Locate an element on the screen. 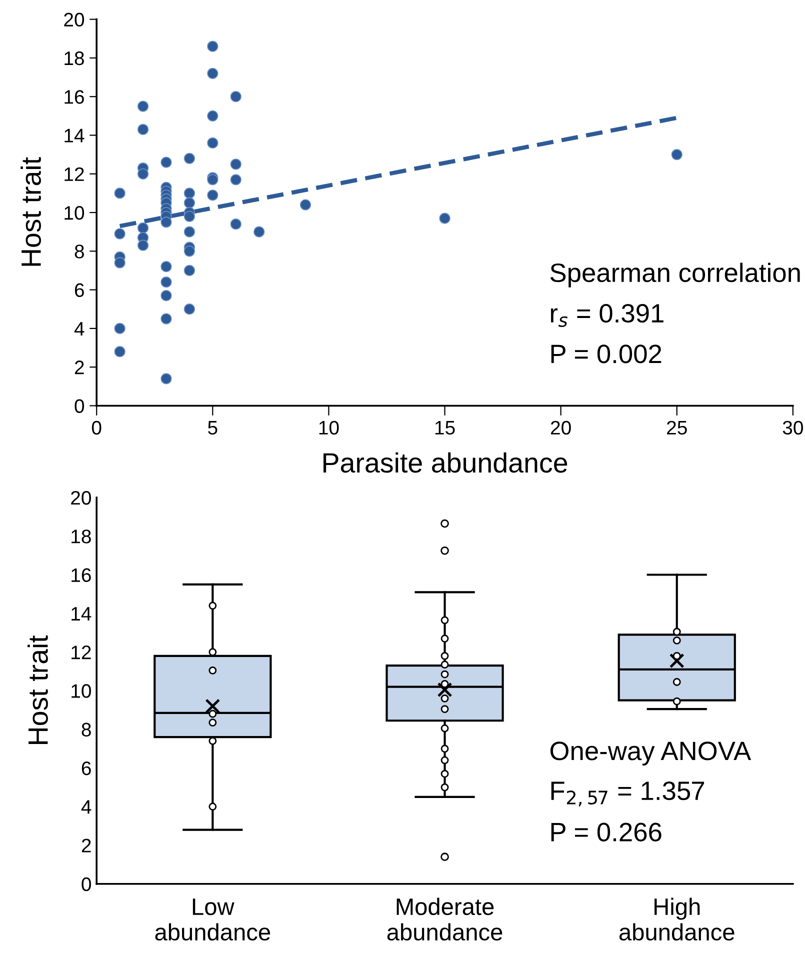 The height and width of the screenshot is (966, 805). x-tick-label: Low abundance is located at coordinates (212, 919).